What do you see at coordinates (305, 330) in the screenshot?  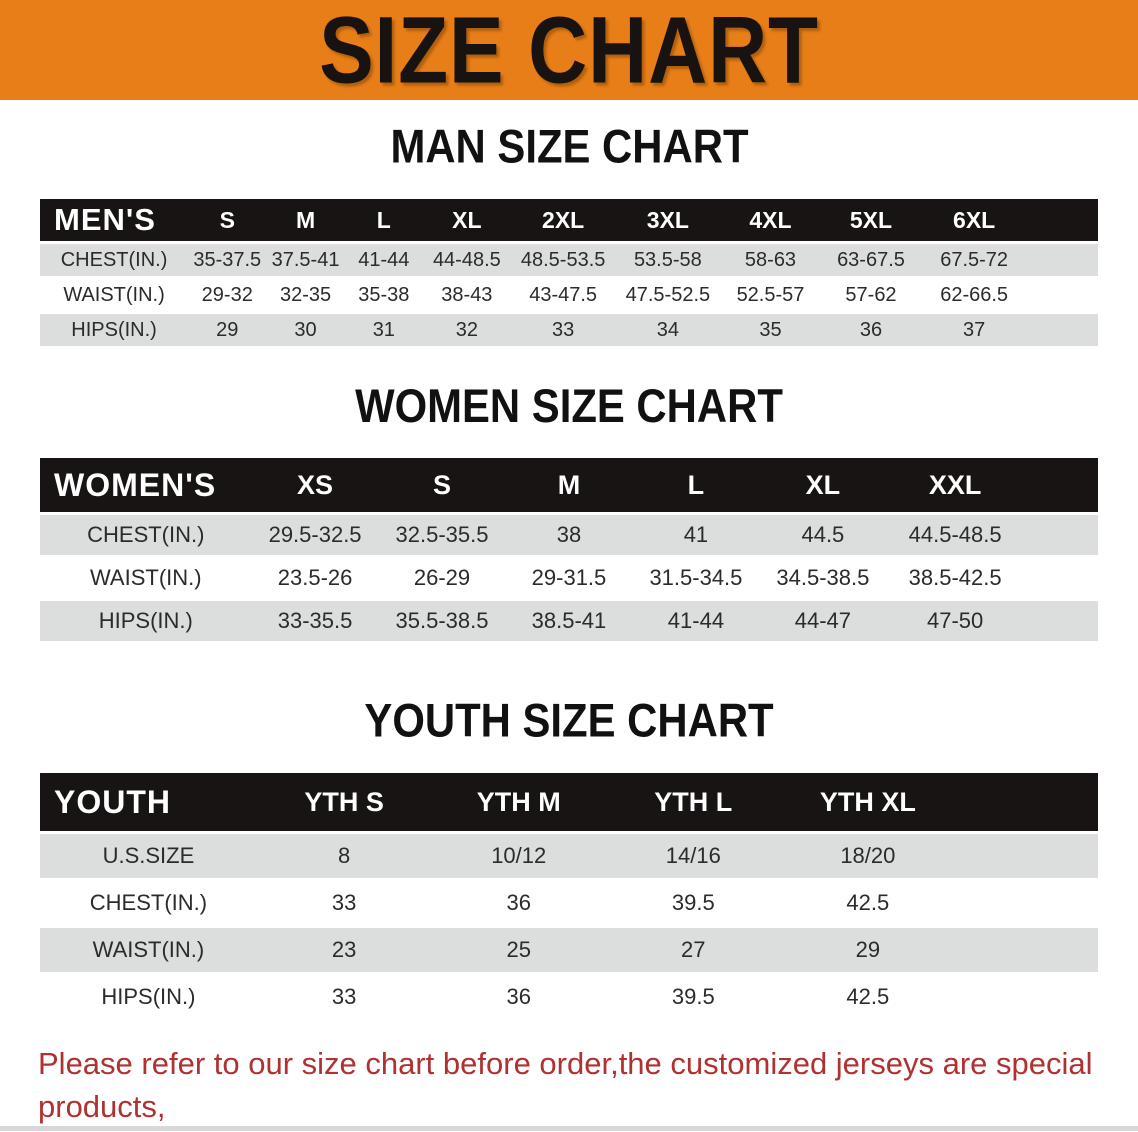 I see `size-value-cell: 30` at bounding box center [305, 330].